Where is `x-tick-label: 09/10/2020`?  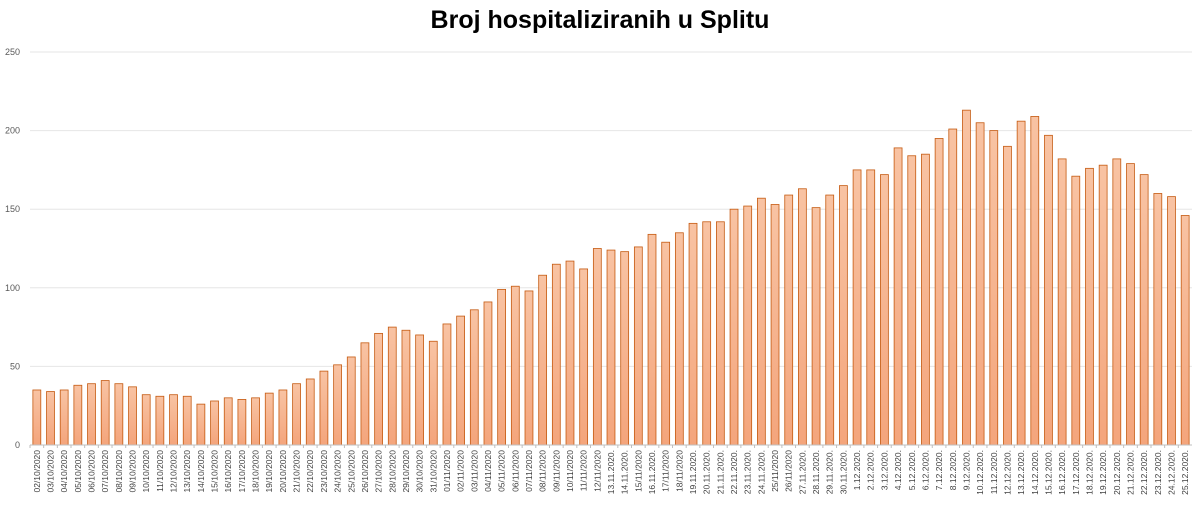 x-tick-label: 09/10/2020 is located at coordinates (133, 471).